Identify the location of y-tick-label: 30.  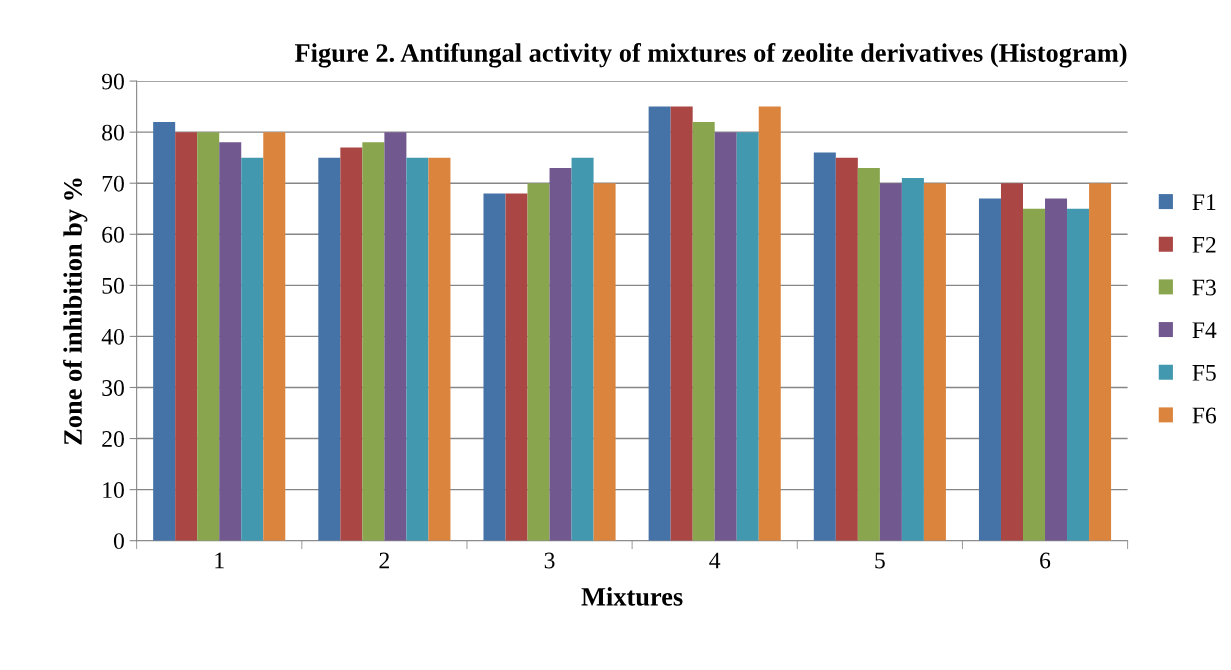
(113, 387).